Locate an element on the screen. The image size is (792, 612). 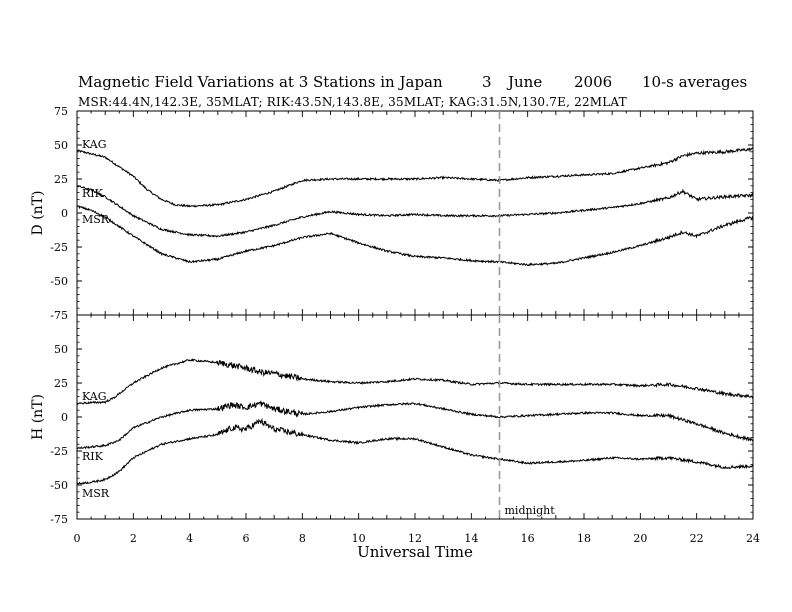
series-label-H-KAG: KAG is located at coordinates (94, 396).